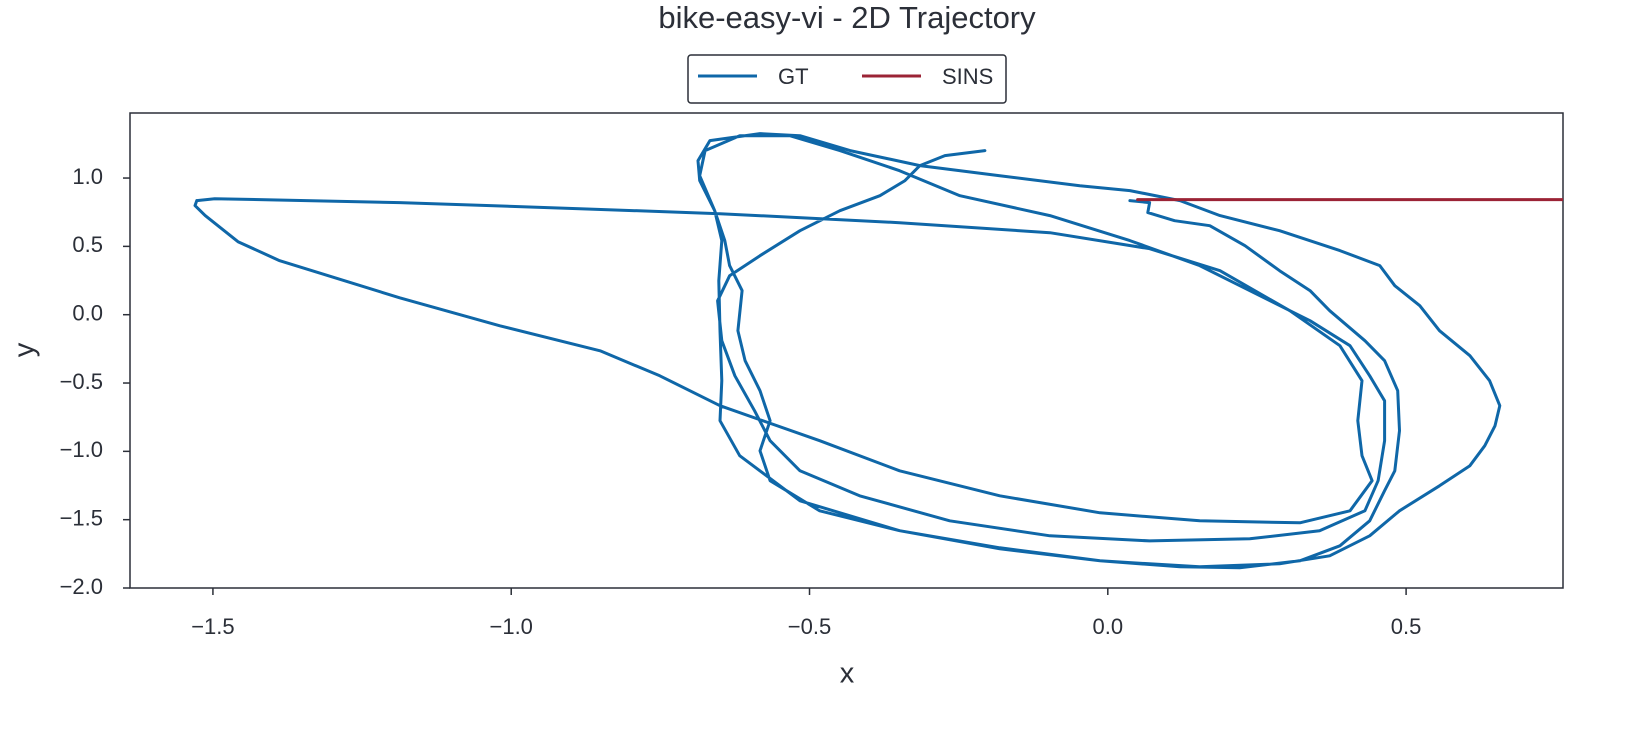 This screenshot has width=1637, height=733. Describe the element at coordinates (81, 586) in the screenshot. I see `y-tick-label: −2.0` at that location.